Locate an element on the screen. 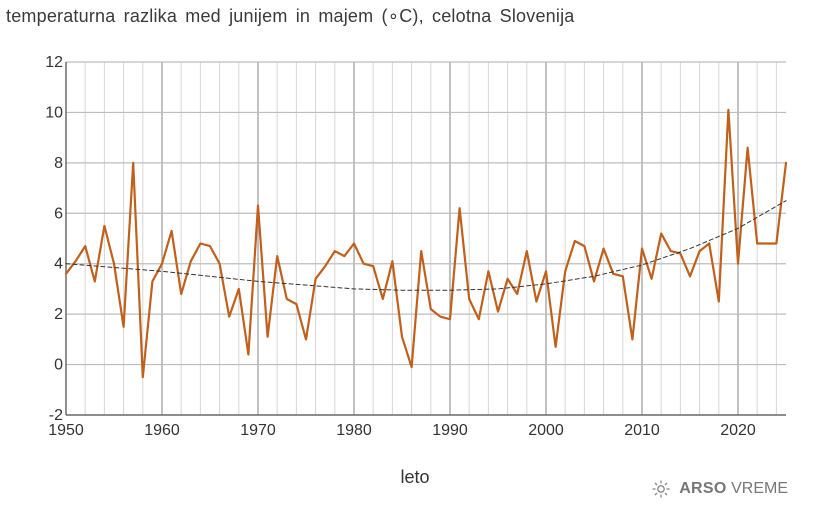 The width and height of the screenshot is (820, 515). arso-vreme-logo: ARSO VREME is located at coordinates (719, 489).